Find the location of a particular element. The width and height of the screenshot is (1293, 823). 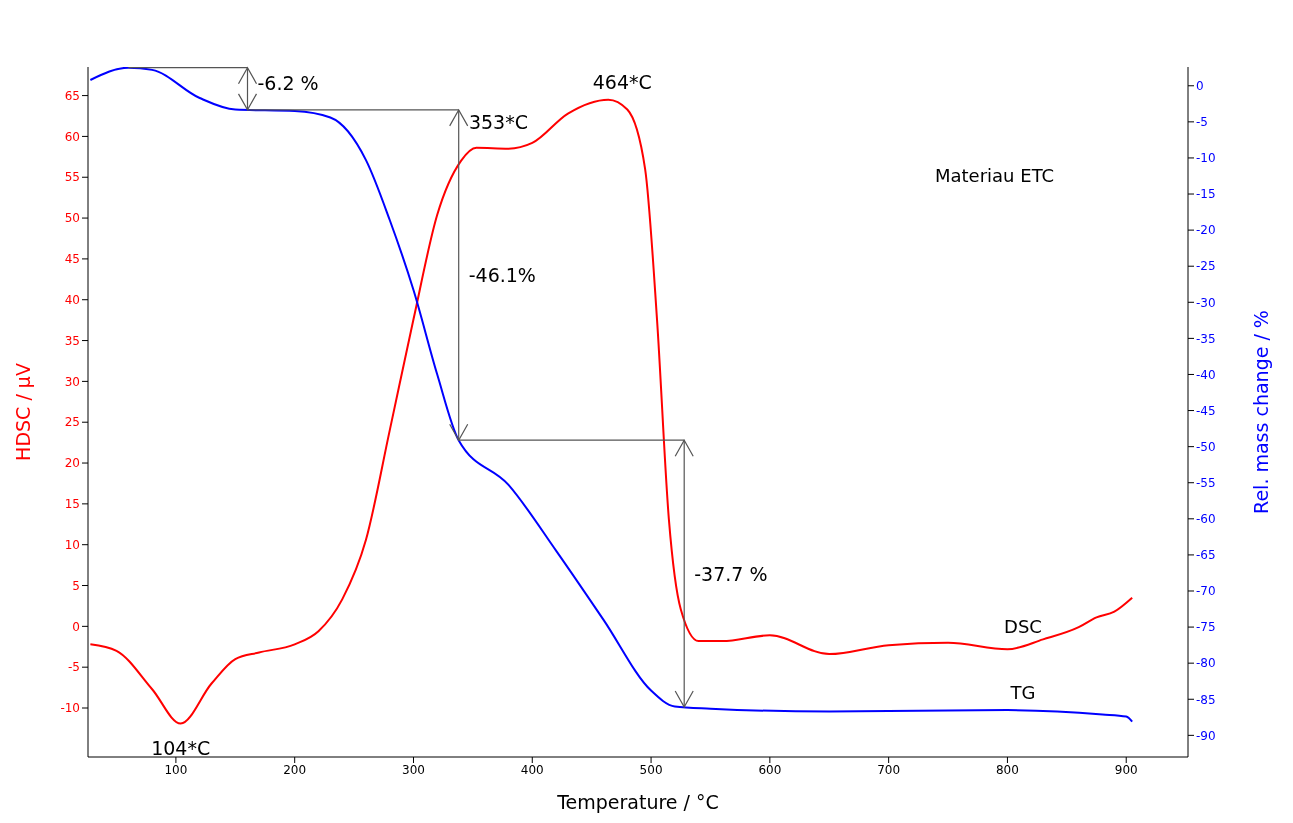

y-tick-label: 25 is located at coordinates (72, 422).